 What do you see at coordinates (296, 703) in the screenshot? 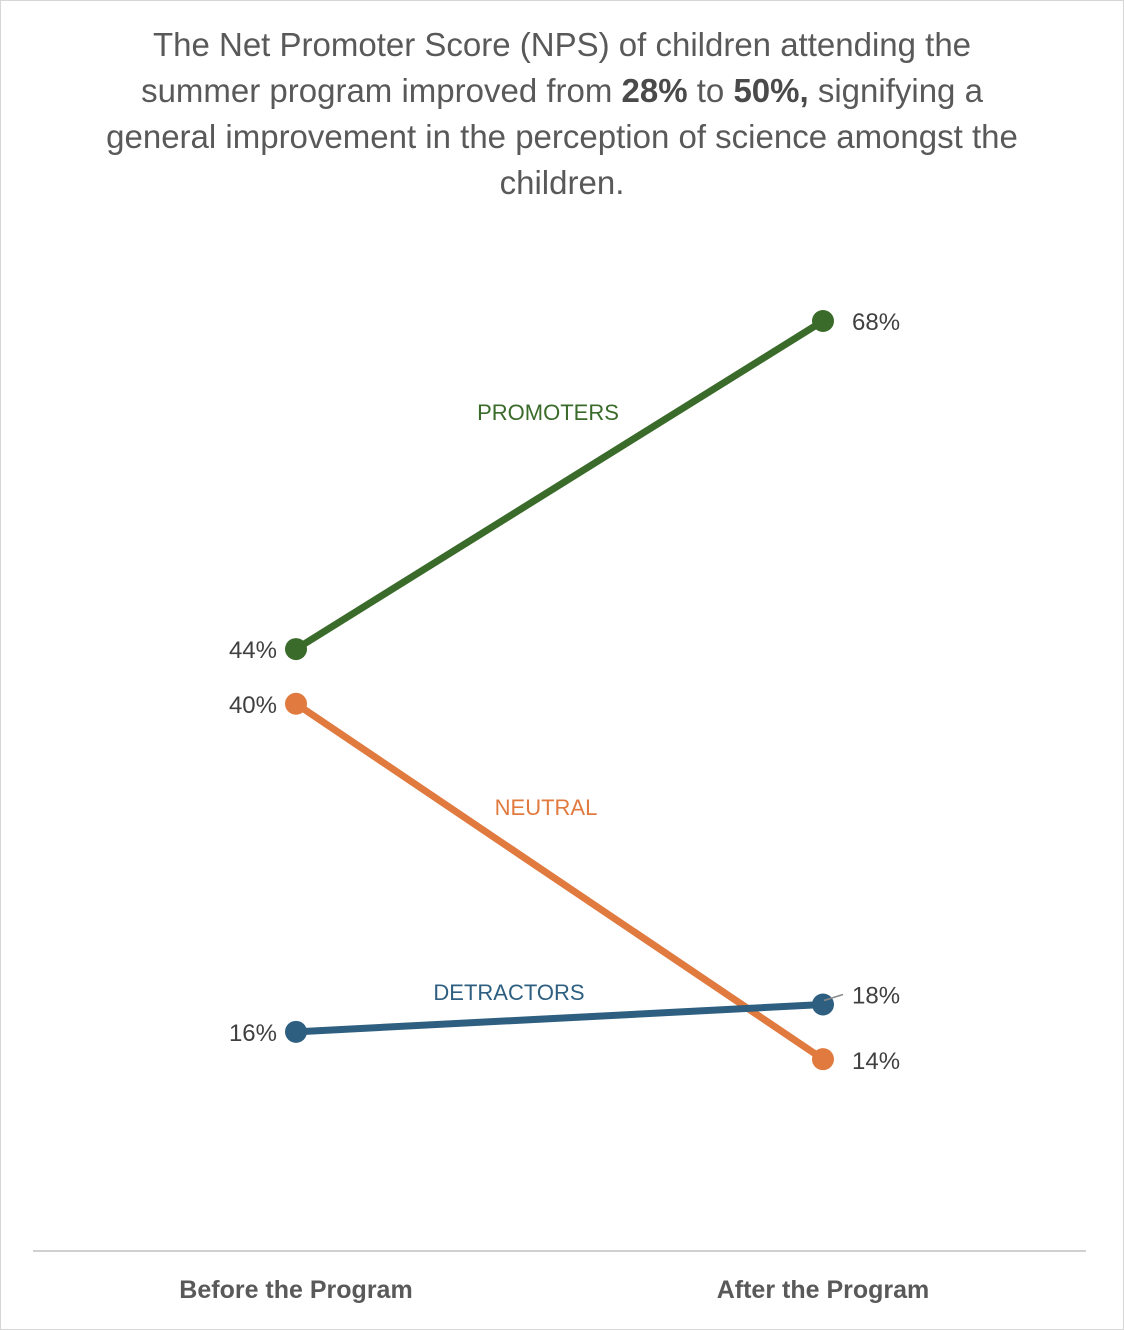
I see `neutral-point-before` at bounding box center [296, 703].